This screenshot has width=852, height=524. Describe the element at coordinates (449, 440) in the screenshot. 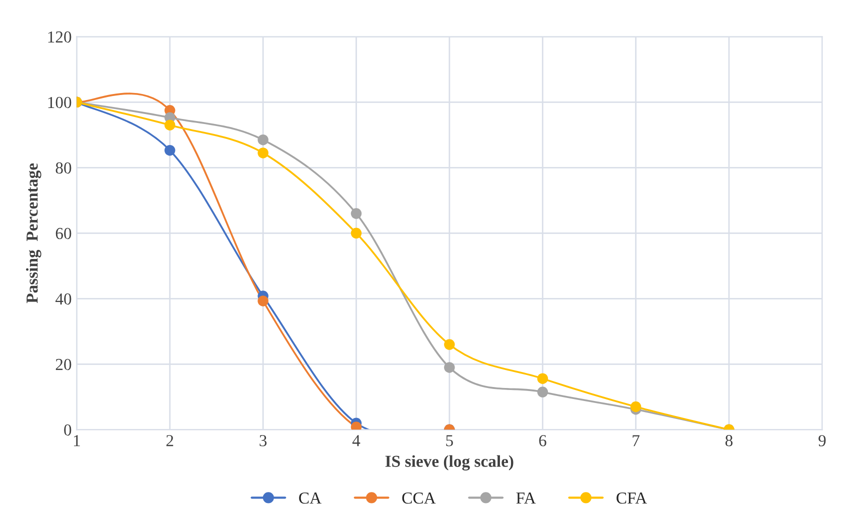

I see `x-tick-label: 5` at that location.